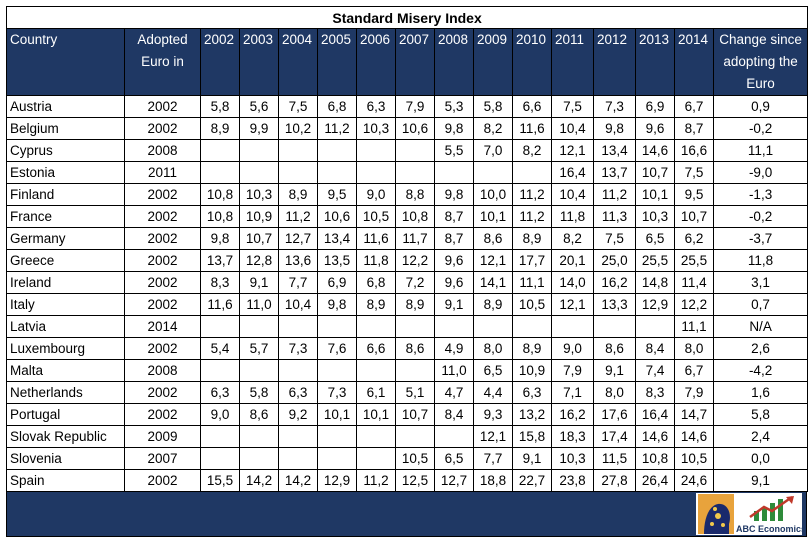 The width and height of the screenshot is (812, 540). Describe the element at coordinates (771, 529) in the screenshot. I see `logo-text: ABC Economics` at that location.